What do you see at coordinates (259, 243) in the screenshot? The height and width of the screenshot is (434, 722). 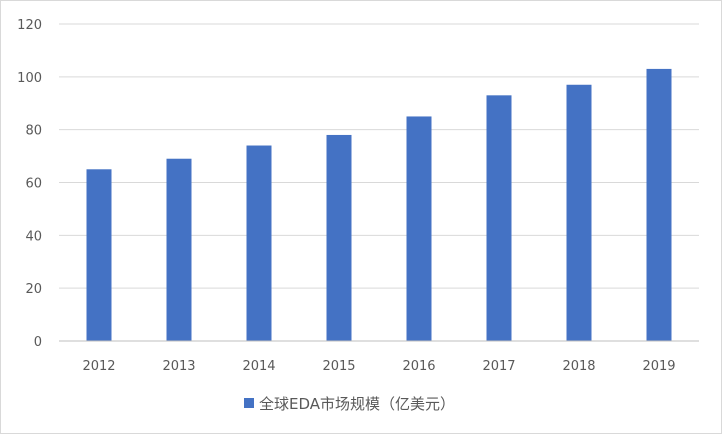 I see `bar-2014` at bounding box center [259, 243].